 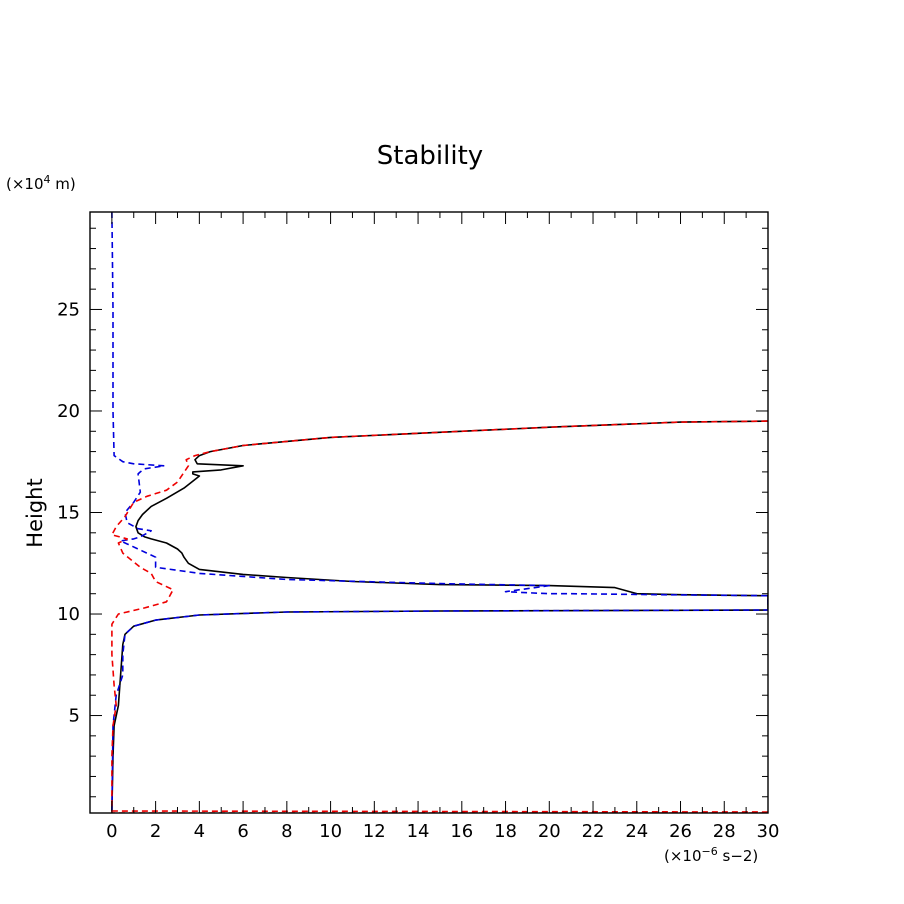 I want to click on y-axis-unit-label: (×104 m), so click(x=41, y=183).